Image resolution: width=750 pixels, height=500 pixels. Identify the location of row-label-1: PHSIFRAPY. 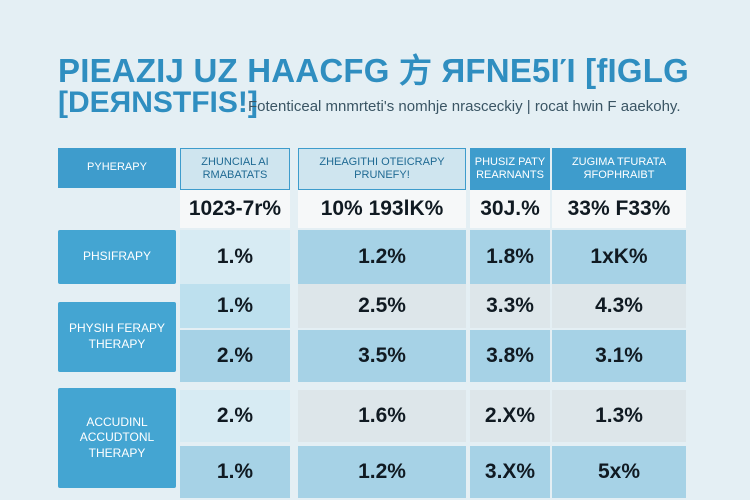
(117, 257).